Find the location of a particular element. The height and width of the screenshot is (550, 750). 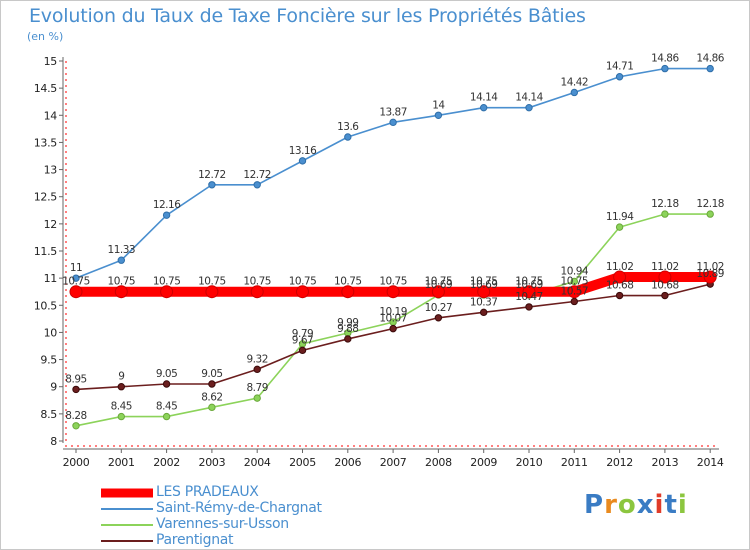

data-label: 9.67 is located at coordinates (302, 340).